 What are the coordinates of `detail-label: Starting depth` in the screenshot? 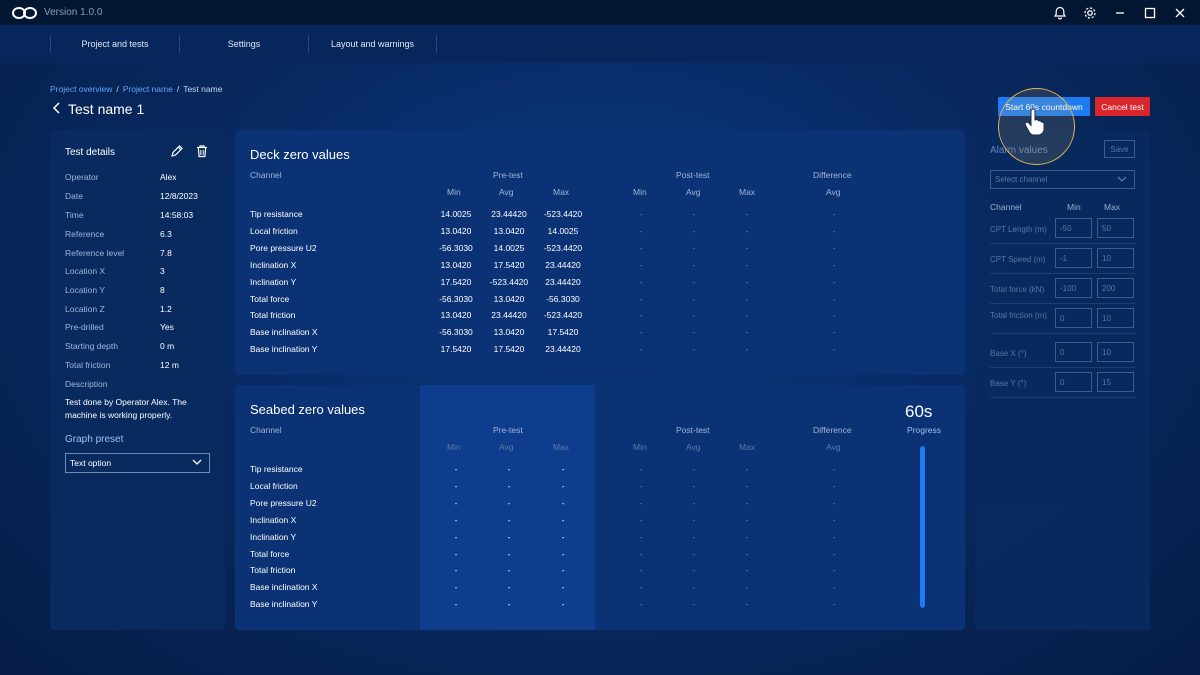 It's located at (91, 346).